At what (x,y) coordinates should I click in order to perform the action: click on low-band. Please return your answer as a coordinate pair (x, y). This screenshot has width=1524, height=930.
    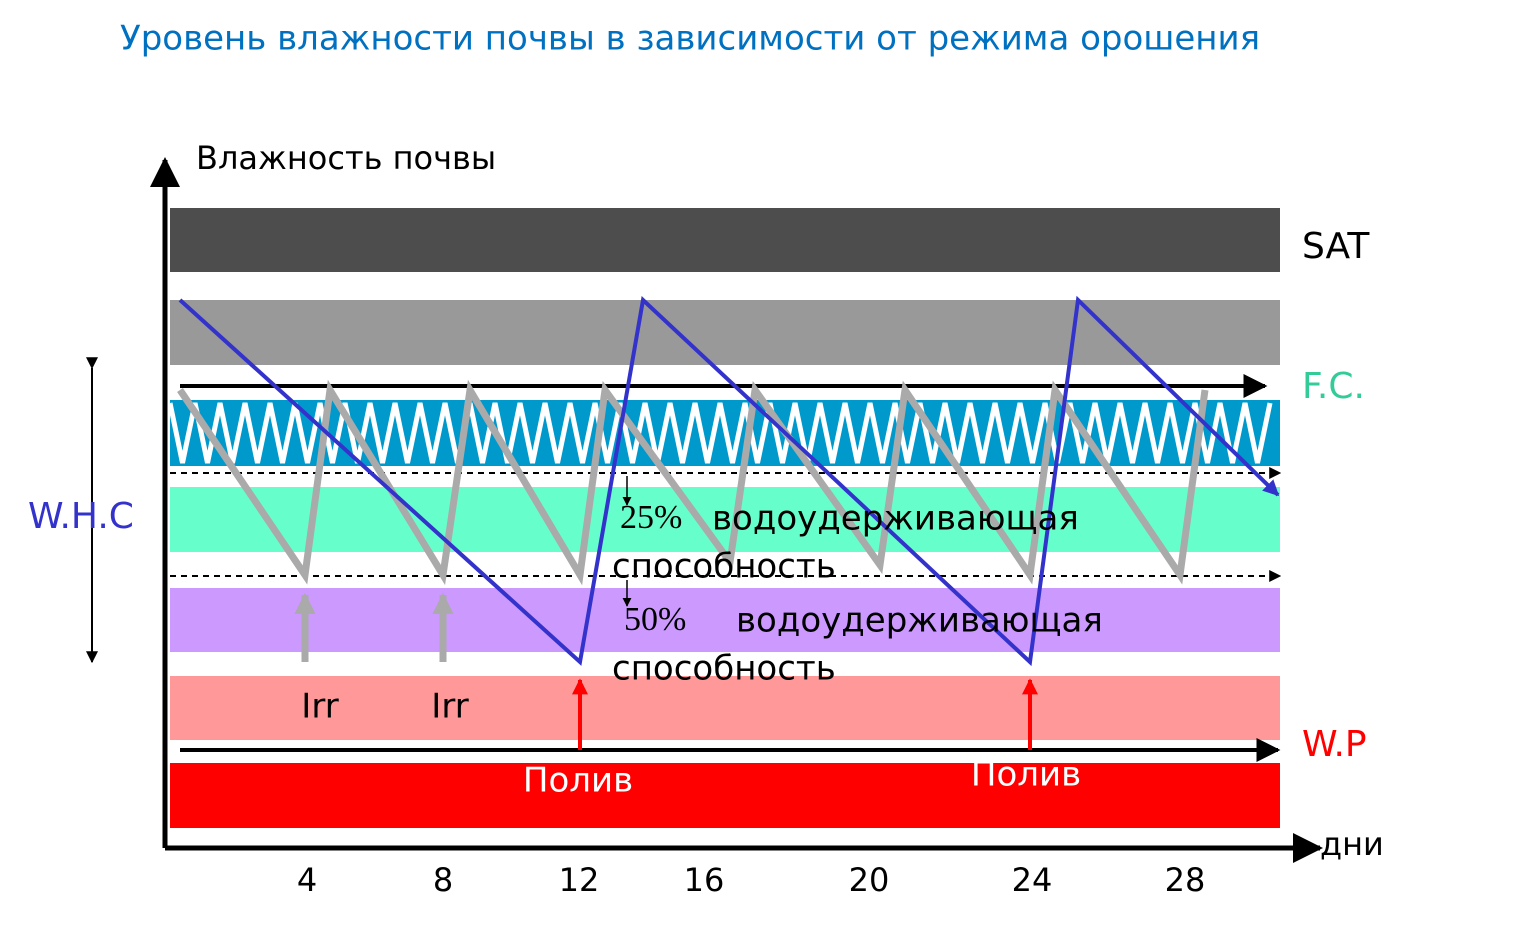
    Looking at the image, I should click on (725, 708).